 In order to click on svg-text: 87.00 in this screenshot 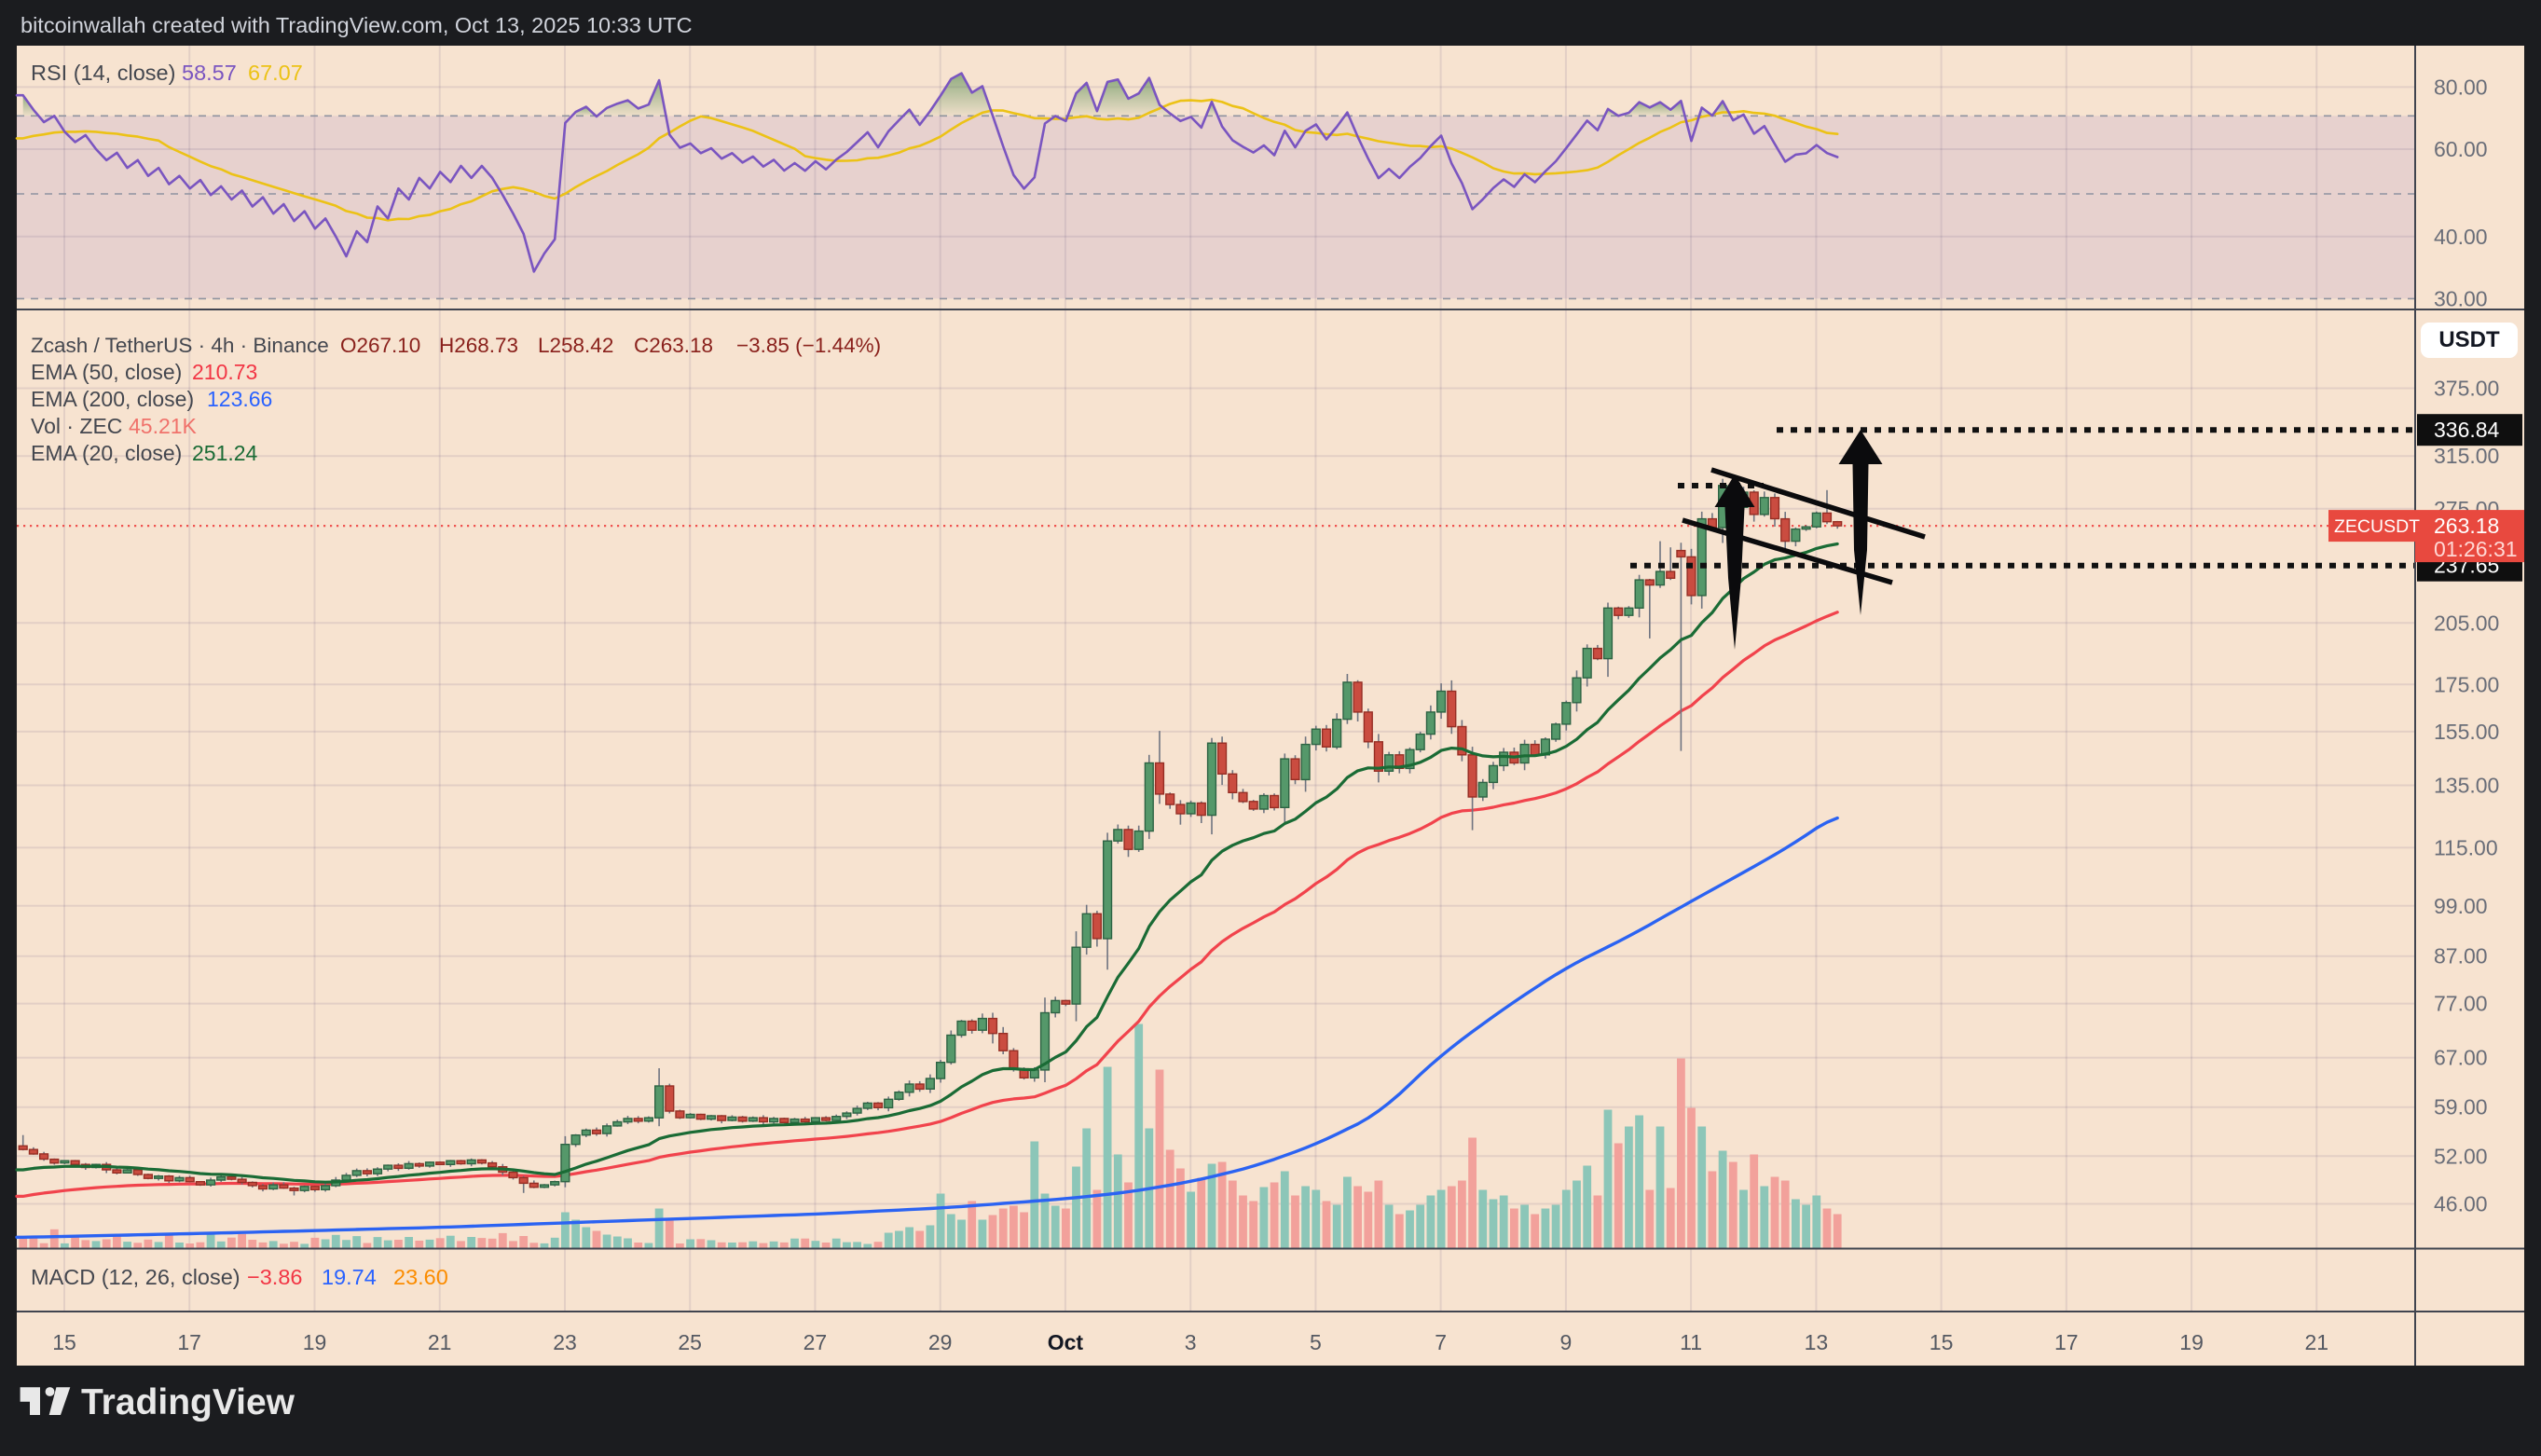, I will do `click(2461, 956)`.